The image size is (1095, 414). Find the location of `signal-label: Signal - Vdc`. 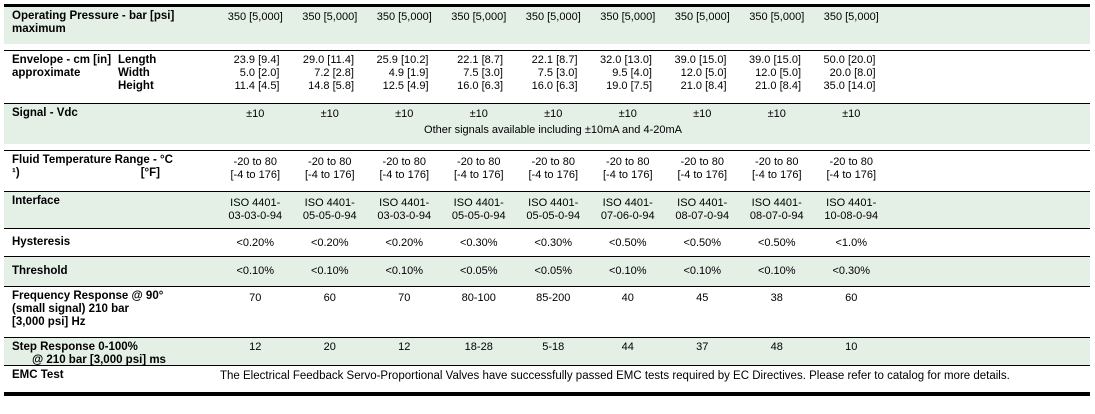

signal-label: Signal - Vdc is located at coordinates (45, 113).